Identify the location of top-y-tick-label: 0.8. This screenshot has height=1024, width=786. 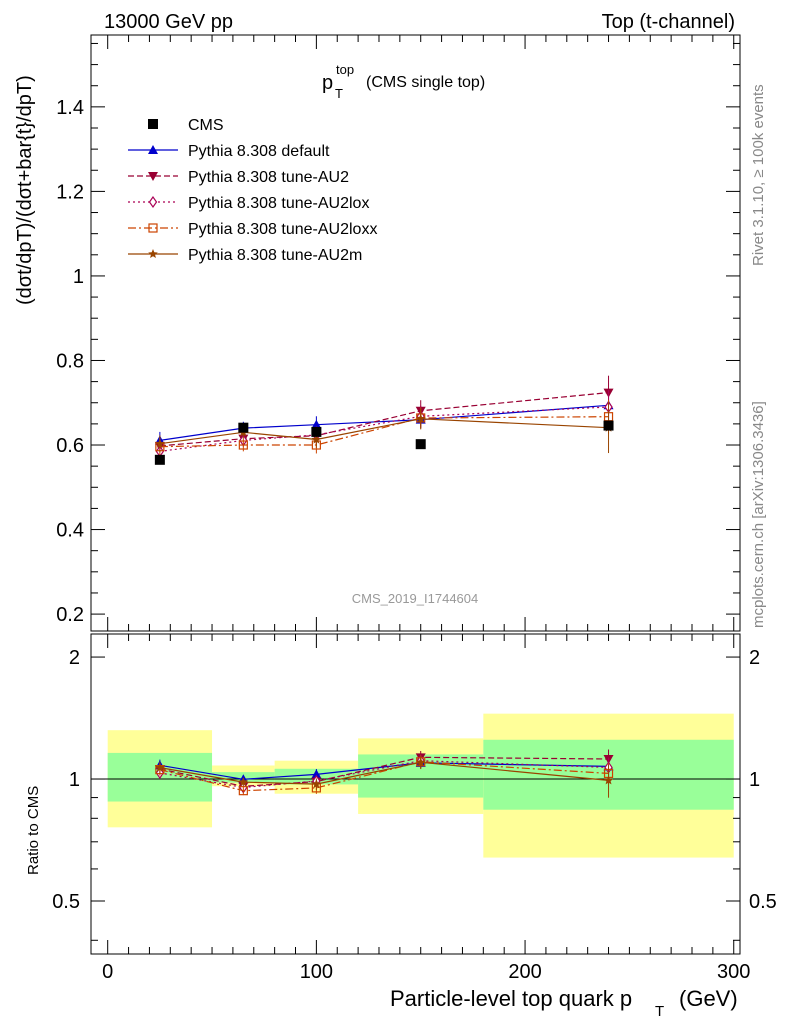
(70, 361).